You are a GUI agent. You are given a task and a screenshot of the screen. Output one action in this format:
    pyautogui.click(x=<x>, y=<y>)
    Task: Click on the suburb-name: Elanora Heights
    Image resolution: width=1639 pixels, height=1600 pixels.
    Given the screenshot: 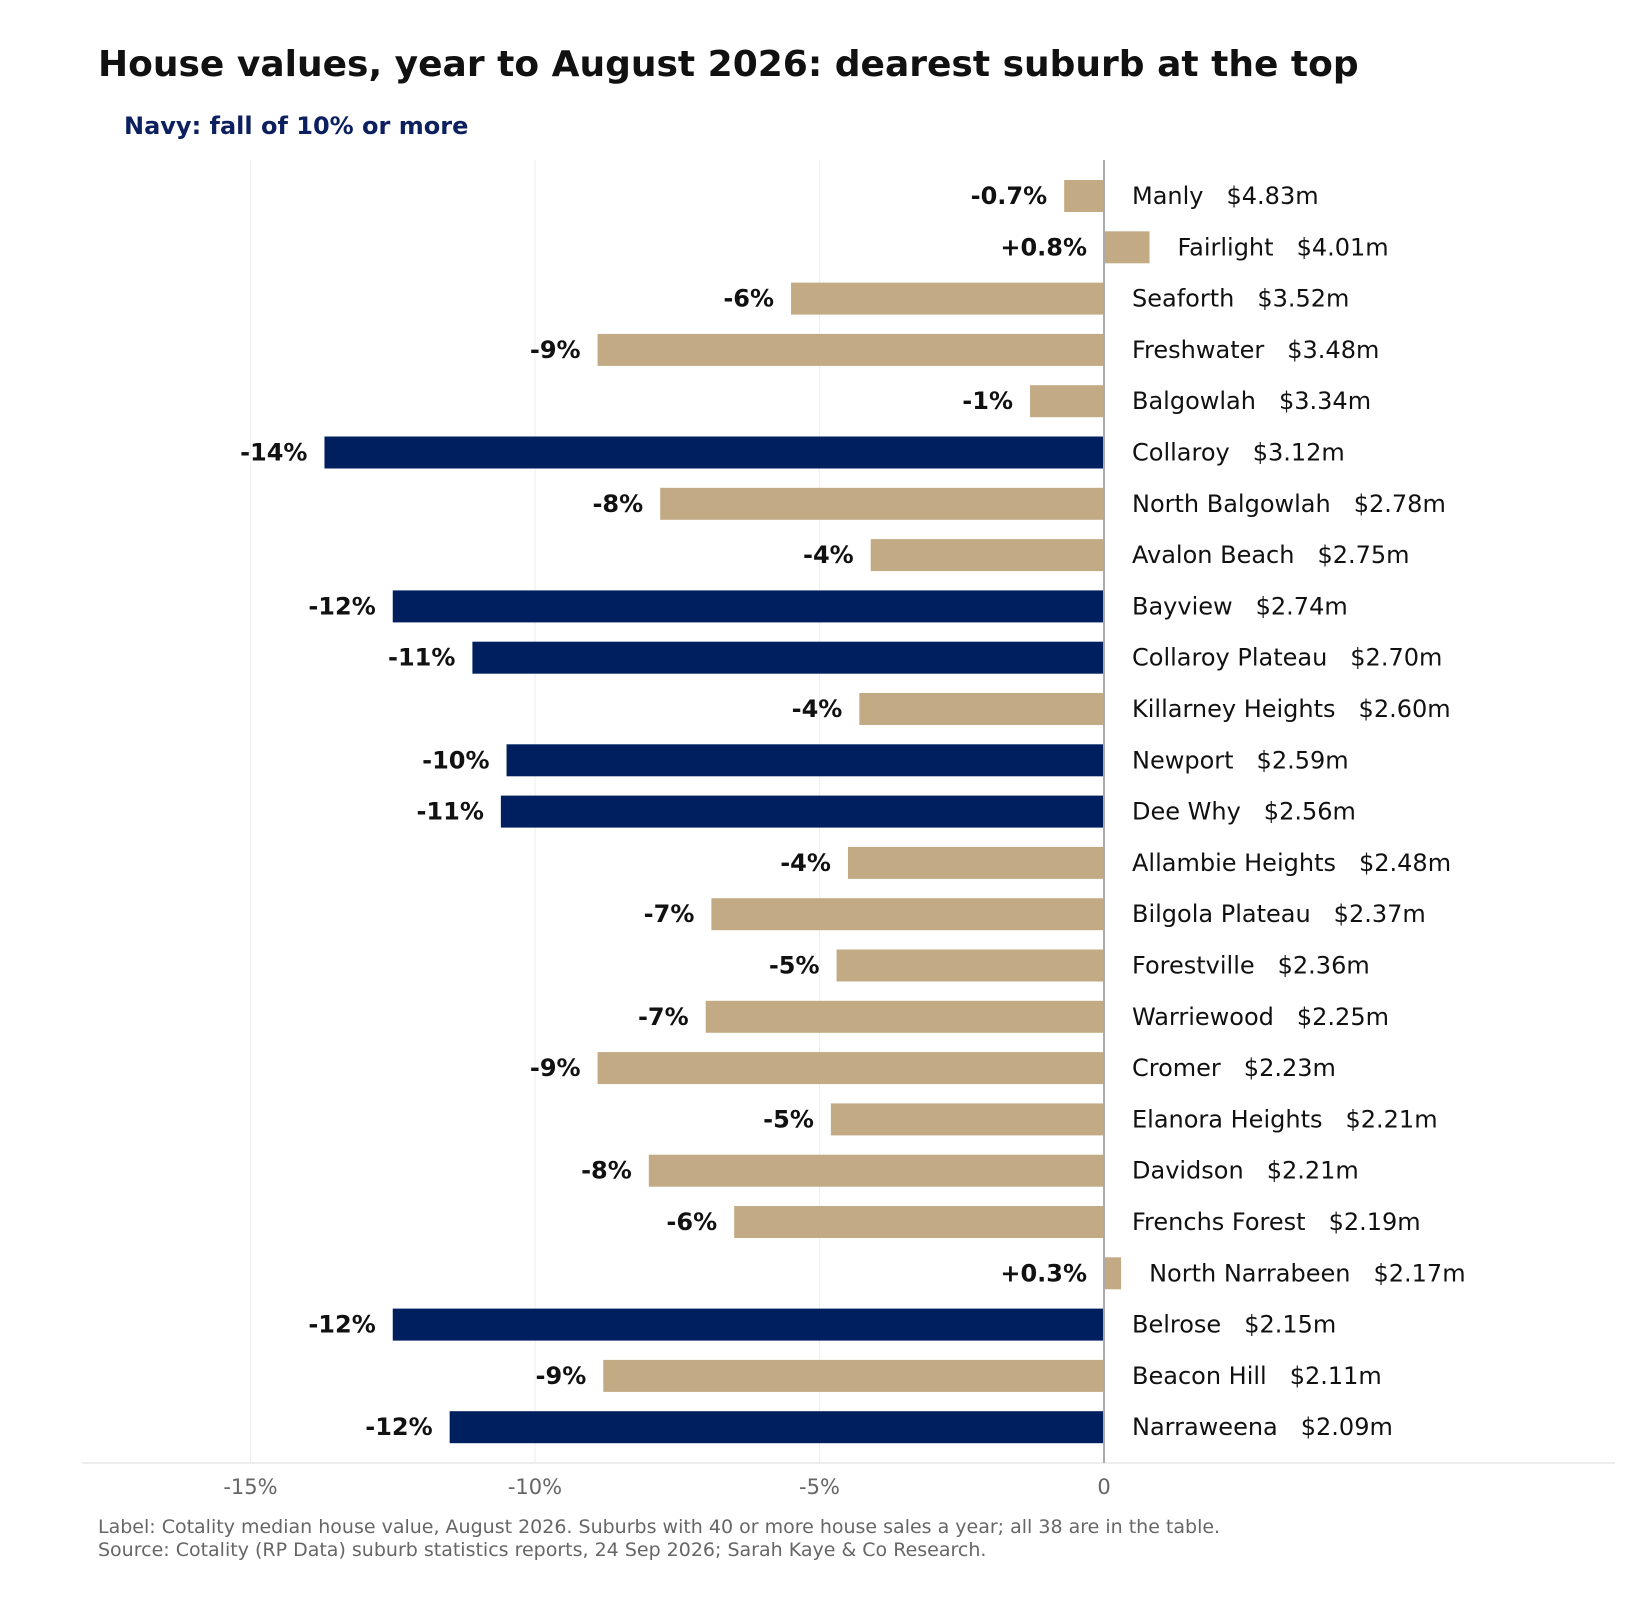 What is the action you would take?
    pyautogui.click(x=1227, y=1119)
    